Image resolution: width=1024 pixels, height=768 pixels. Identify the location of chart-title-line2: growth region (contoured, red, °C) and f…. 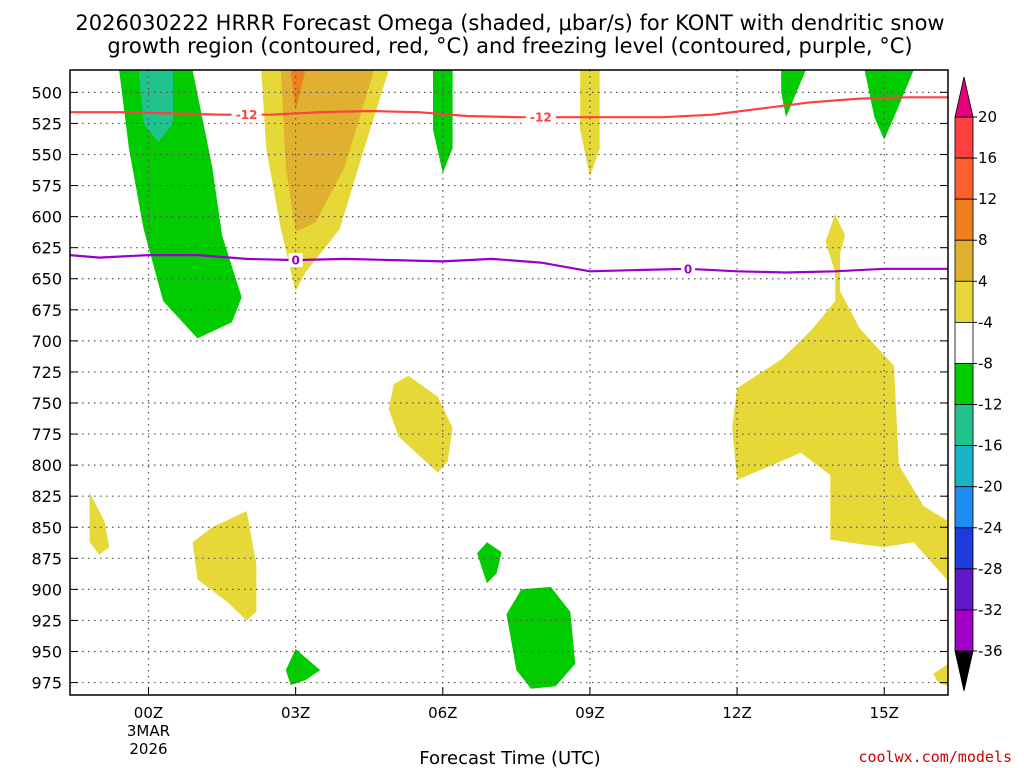
(509, 46).